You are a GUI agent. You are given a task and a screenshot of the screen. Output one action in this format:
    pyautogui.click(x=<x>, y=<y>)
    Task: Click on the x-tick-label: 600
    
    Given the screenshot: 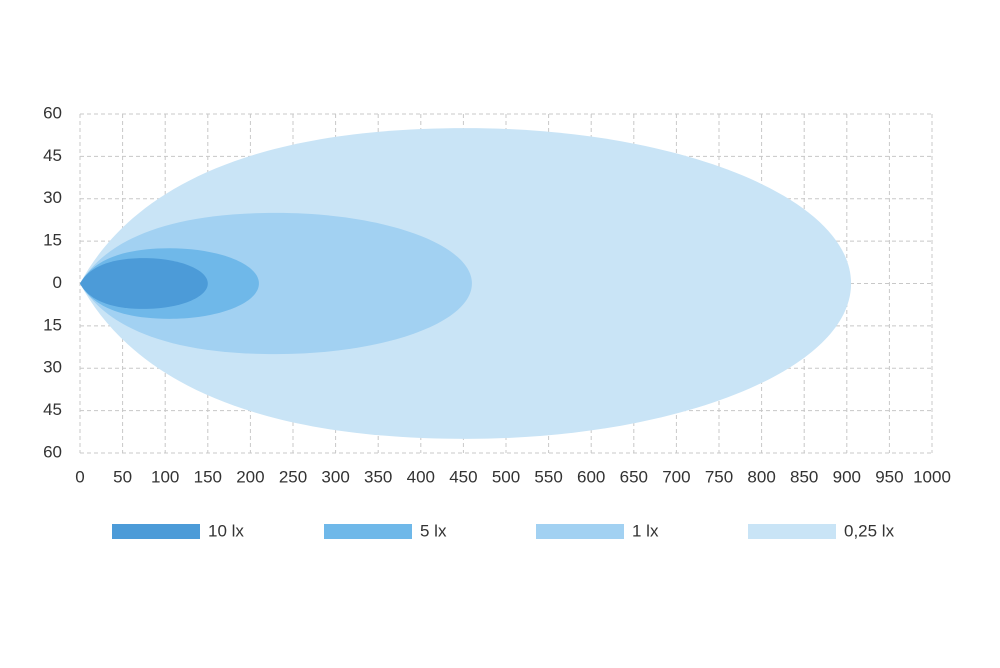 What is the action you would take?
    pyautogui.click(x=591, y=476)
    